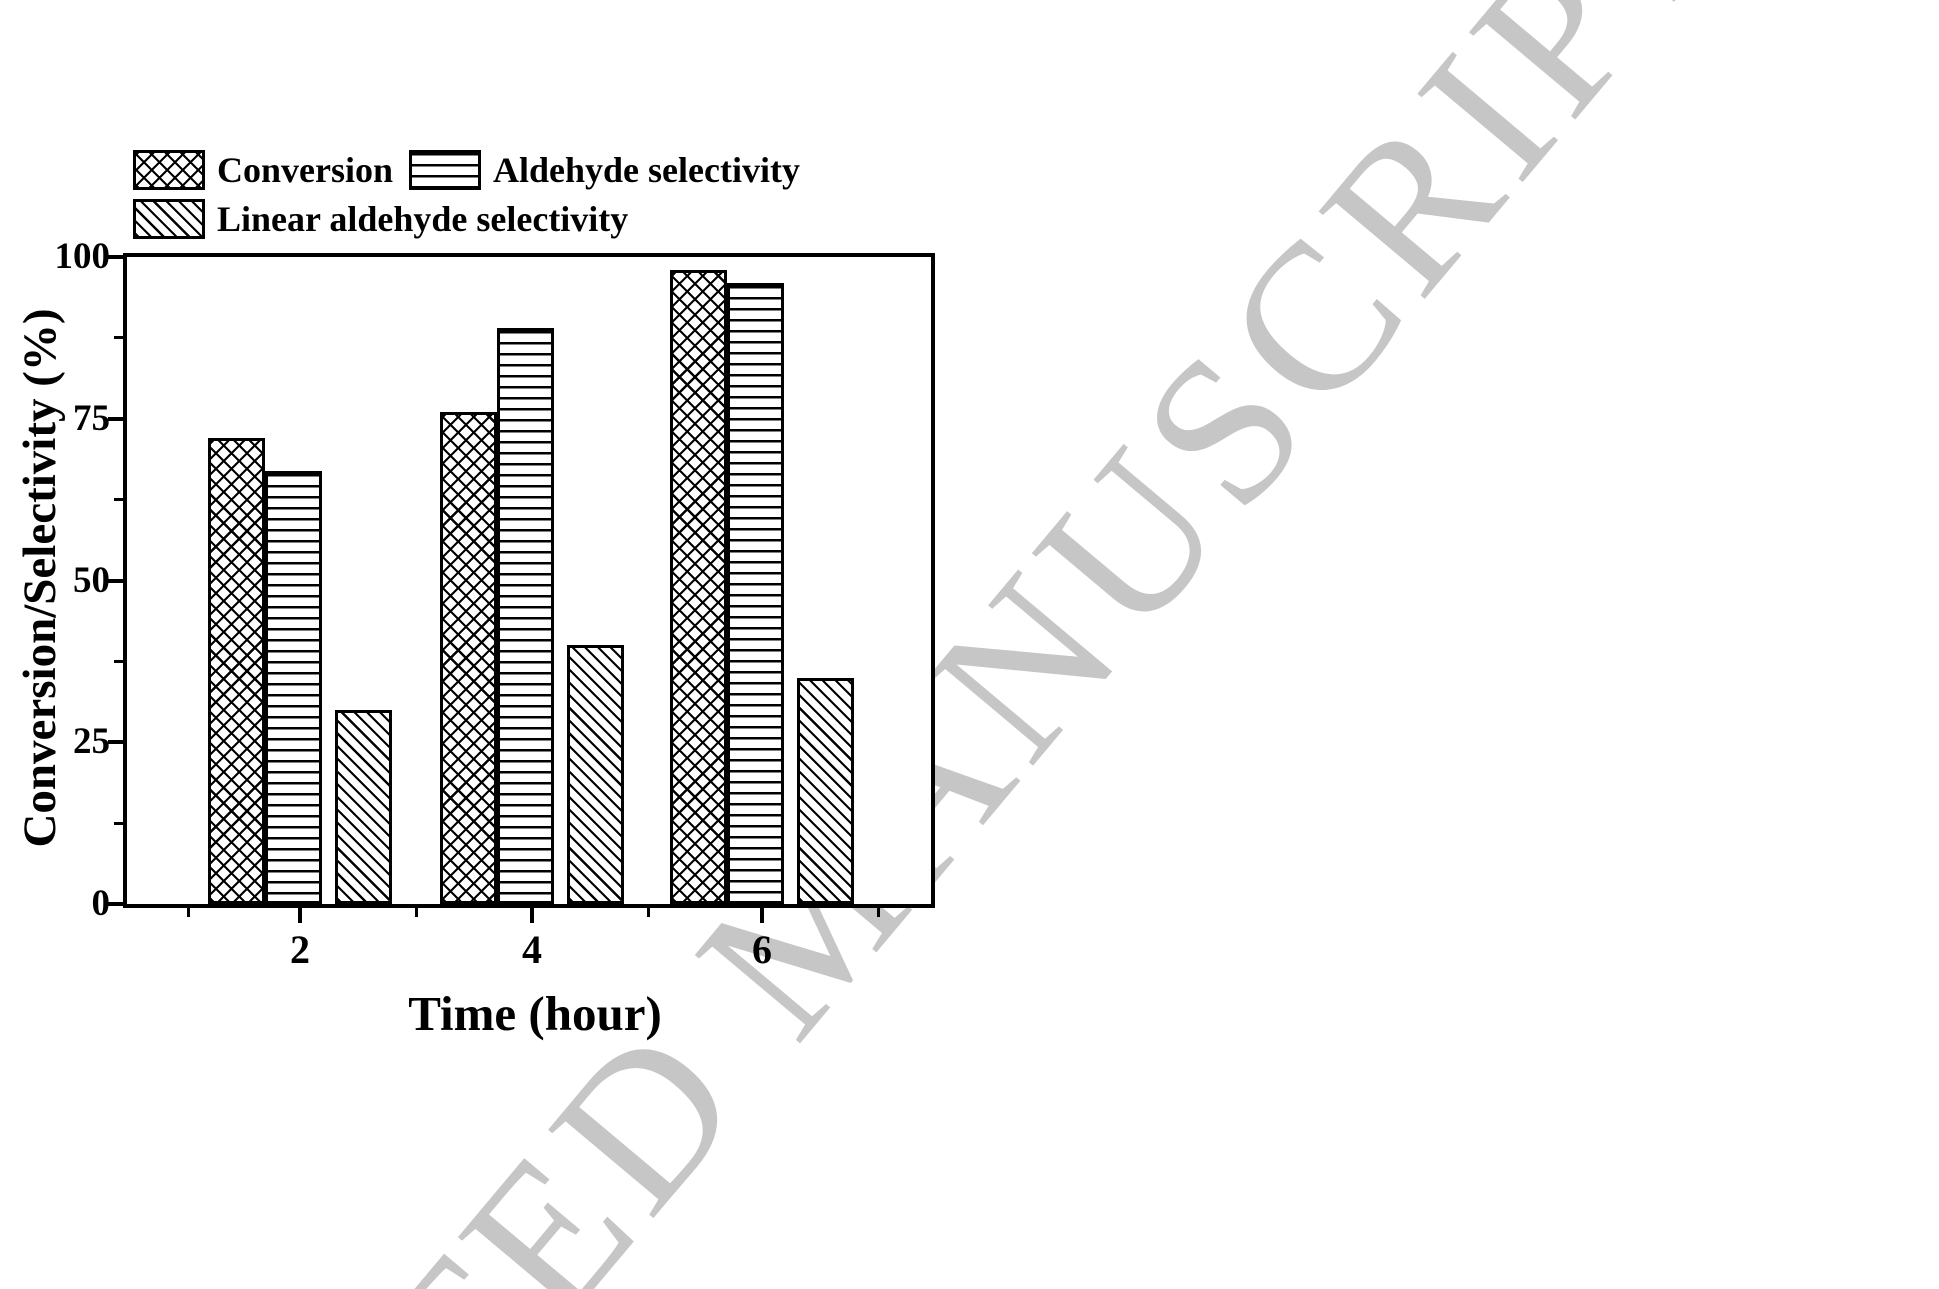  I want to click on bar-conversion-6h, so click(698, 587).